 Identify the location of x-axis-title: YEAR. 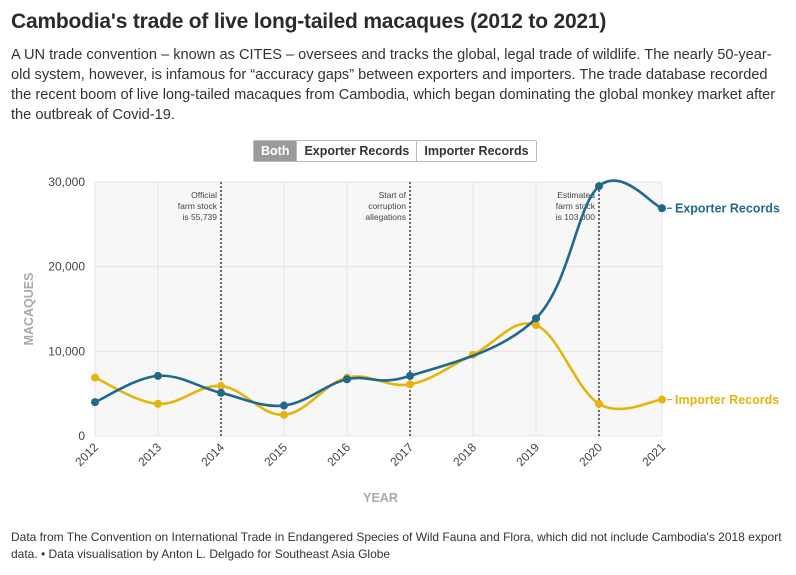
(380, 498).